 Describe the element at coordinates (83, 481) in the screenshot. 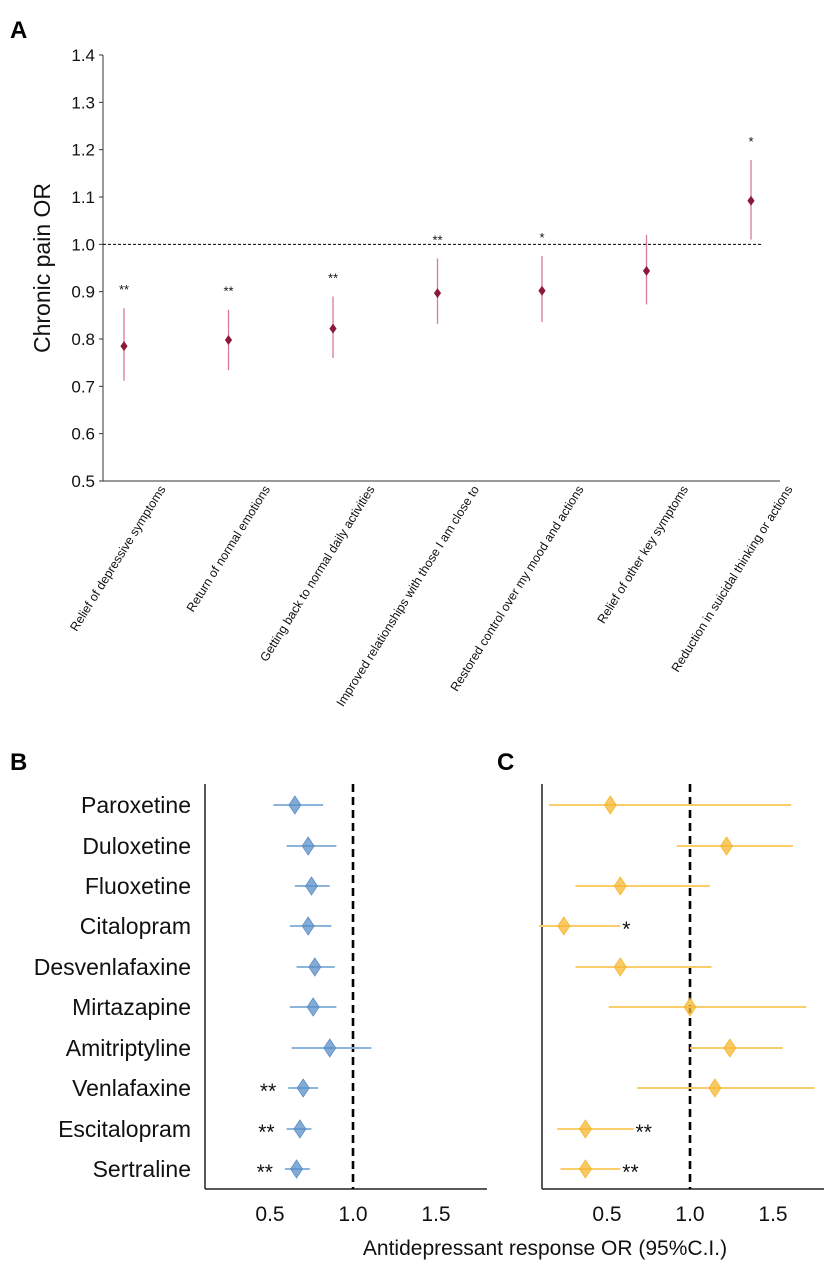

I see `panel-a-y-tick-label: 0.5` at that location.